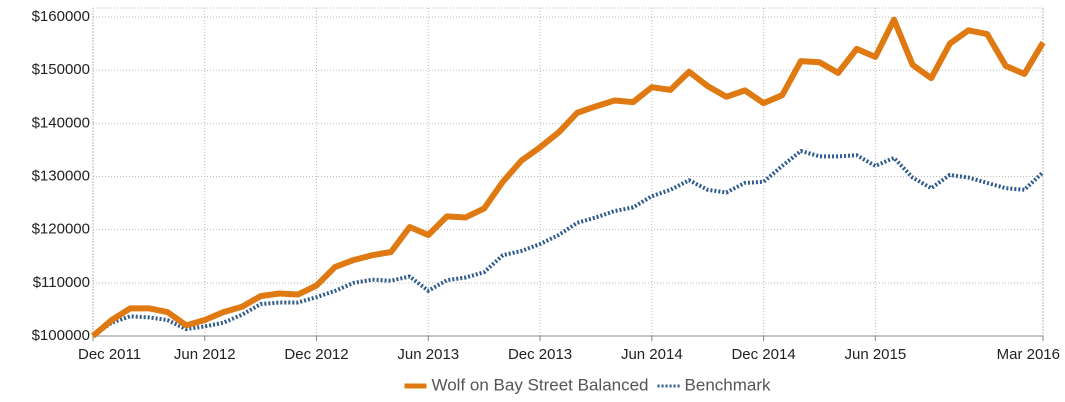 This screenshot has width=1065, height=402. What do you see at coordinates (875, 354) in the screenshot?
I see `x-tick-label: Jun 2015` at bounding box center [875, 354].